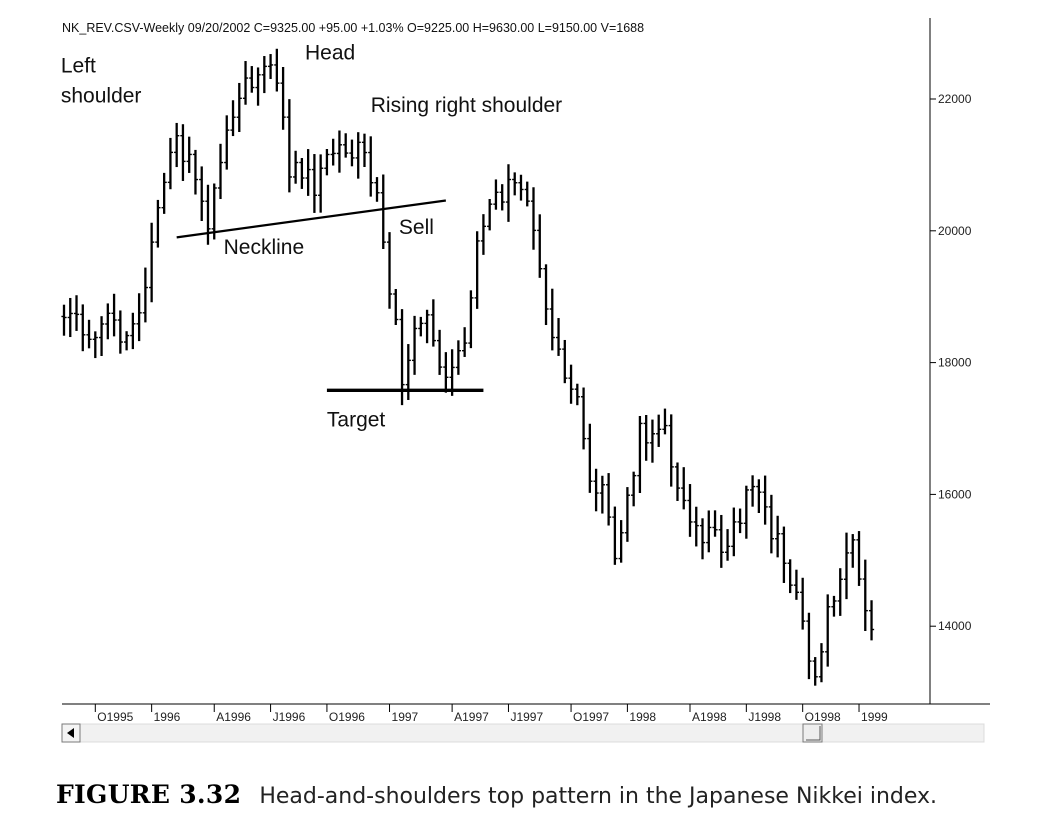 The width and height of the screenshot is (1048, 837). What do you see at coordinates (641, 714) in the screenshot?
I see `x-tick: 1998` at bounding box center [641, 714].